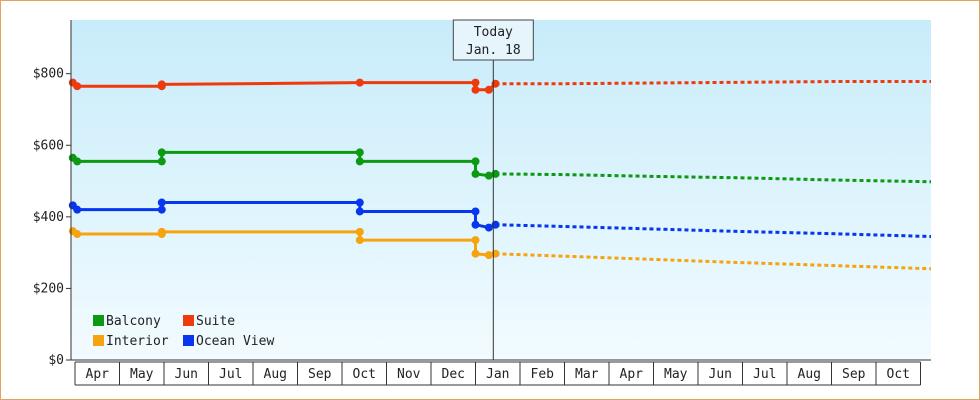 The height and width of the screenshot is (400, 980). I want to click on series-suite, so click(499, 86).